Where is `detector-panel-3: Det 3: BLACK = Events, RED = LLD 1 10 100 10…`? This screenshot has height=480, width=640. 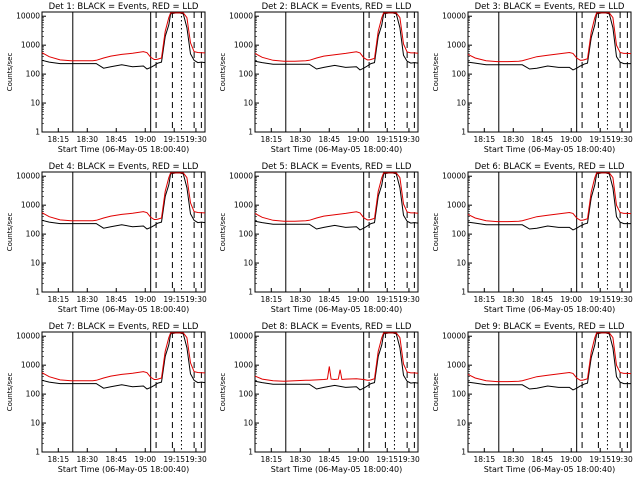
detector-panel-3: Det 3: BLACK = Events, RED = LLD 1 10 100 10… is located at coordinates (532, 78).